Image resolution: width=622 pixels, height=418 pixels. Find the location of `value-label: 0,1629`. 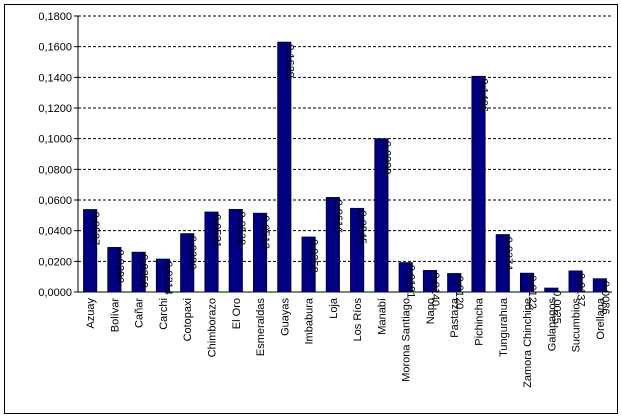

value-label: 0,1629 is located at coordinates (289, 61).